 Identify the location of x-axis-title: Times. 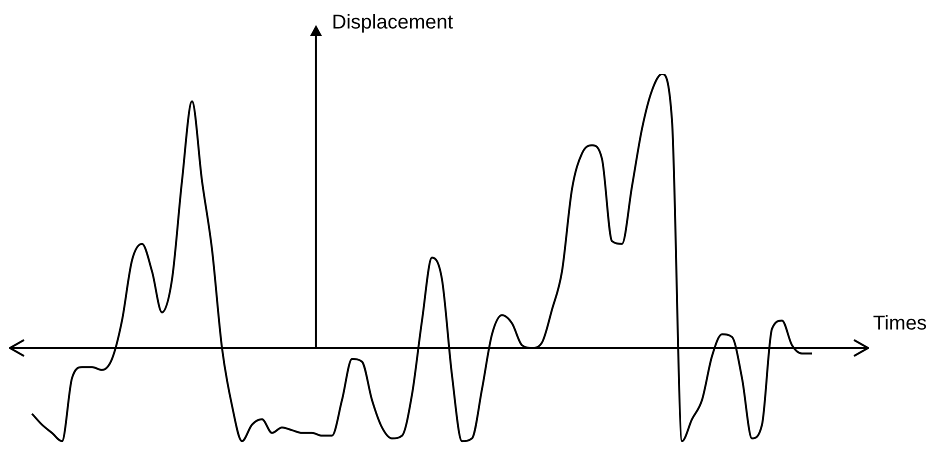
(900, 323).